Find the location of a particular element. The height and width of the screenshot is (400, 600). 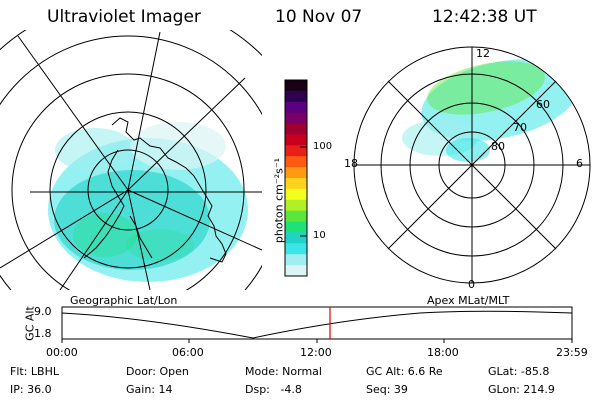

mlt-label-18: 18 is located at coordinates (351, 163).